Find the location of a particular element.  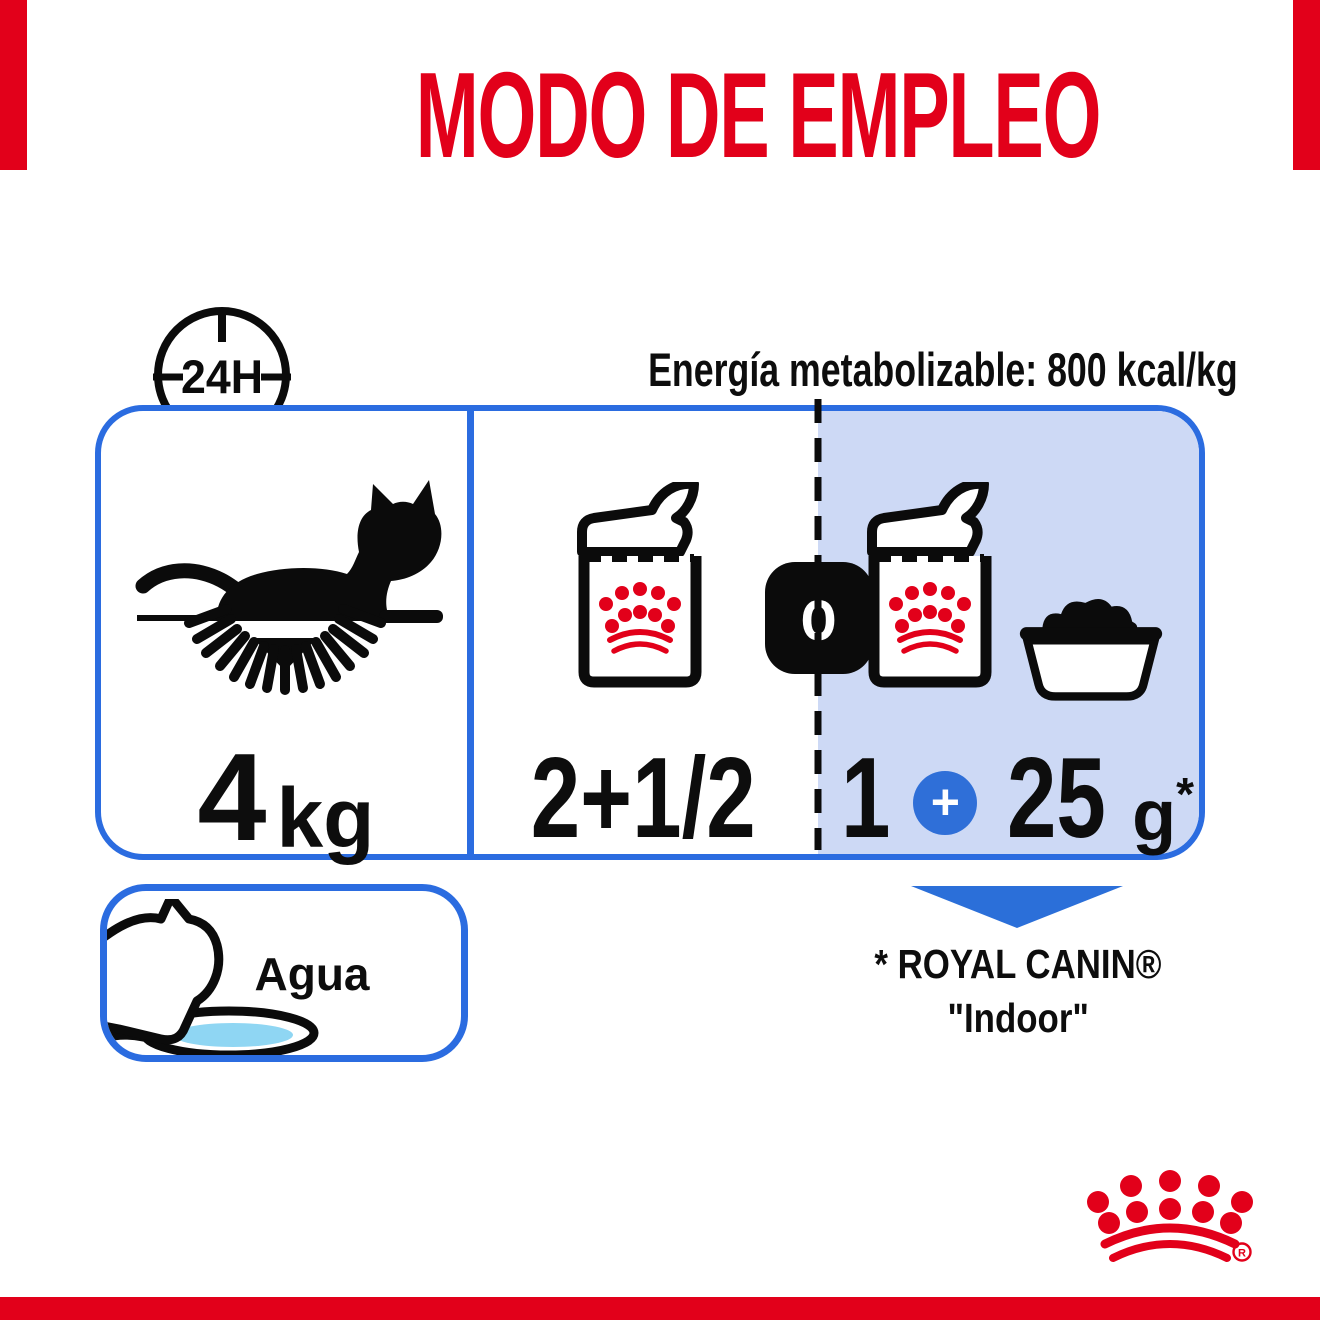

mixed-pouch-value: 1 is located at coordinates (865, 798).